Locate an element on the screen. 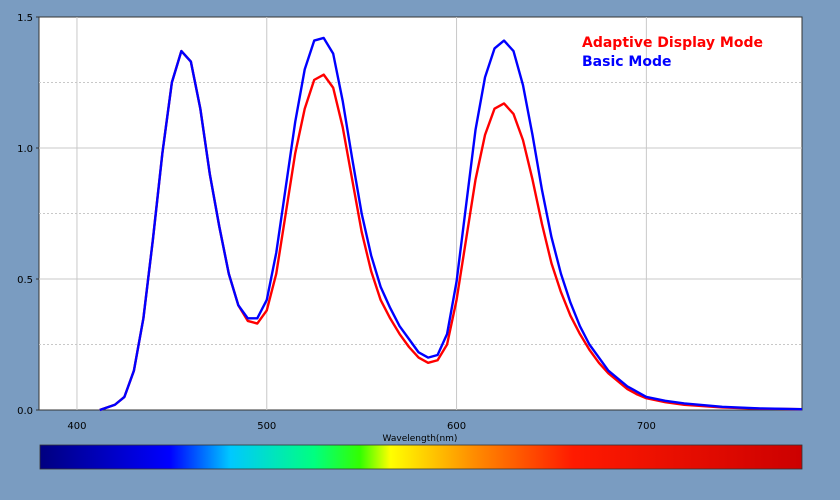 This screenshot has width=840, height=500. x-tick-label: 700 is located at coordinates (646, 426).